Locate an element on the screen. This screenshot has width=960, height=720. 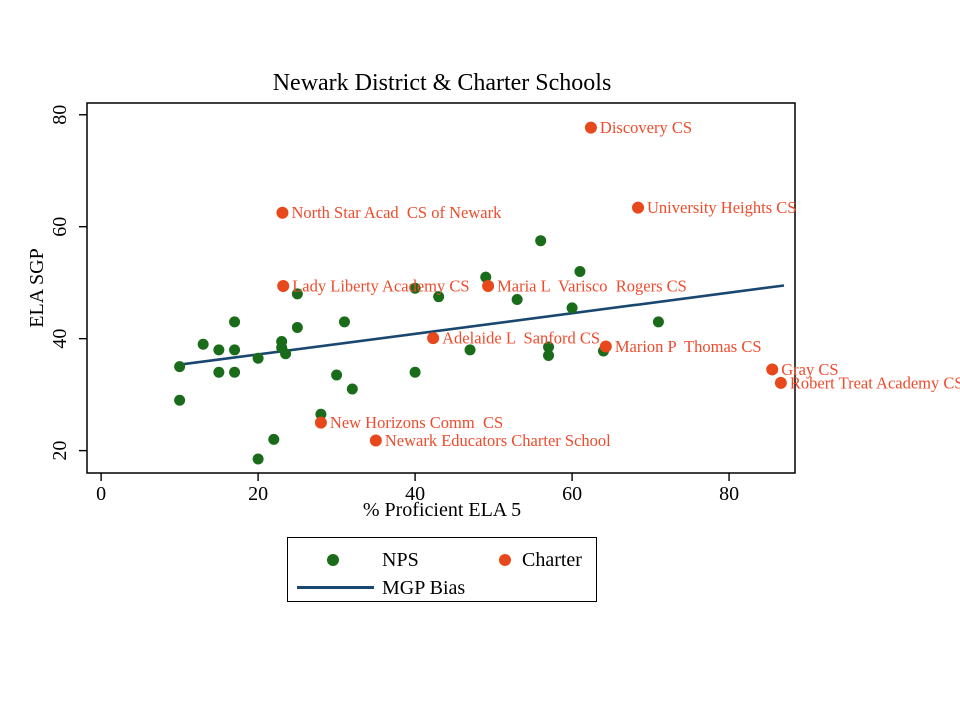
legend-line-marker-icon is located at coordinates (335, 587).